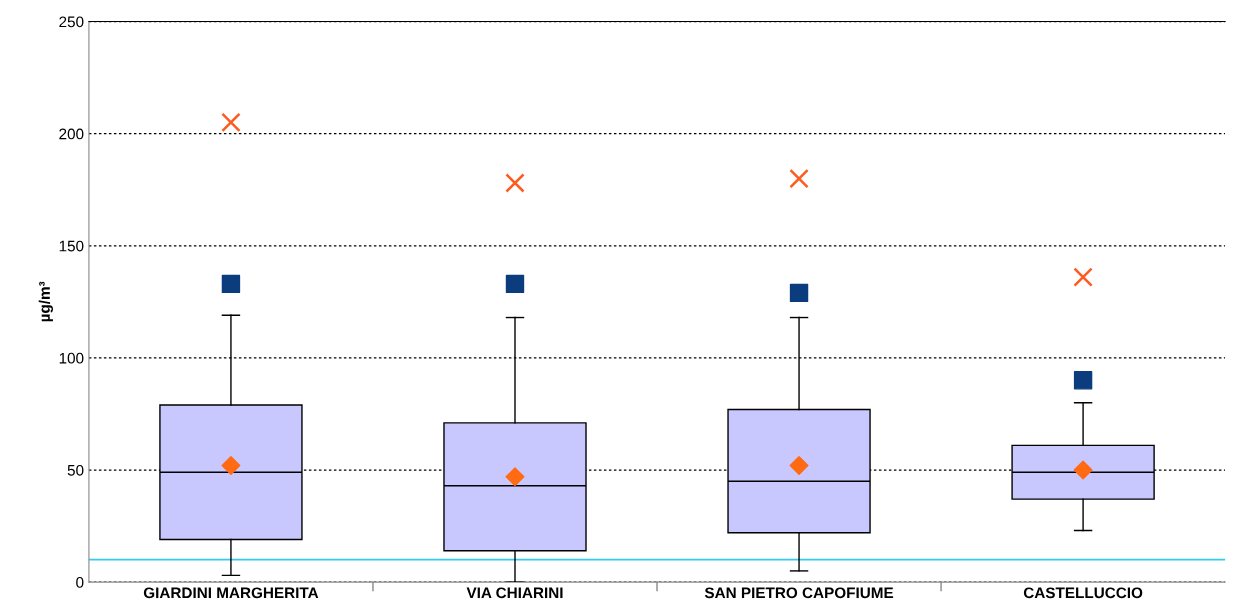 This screenshot has height=616, width=1235. What do you see at coordinates (231, 593) in the screenshot?
I see `x-tick-label: GIARDINI MARGHERITA` at bounding box center [231, 593].